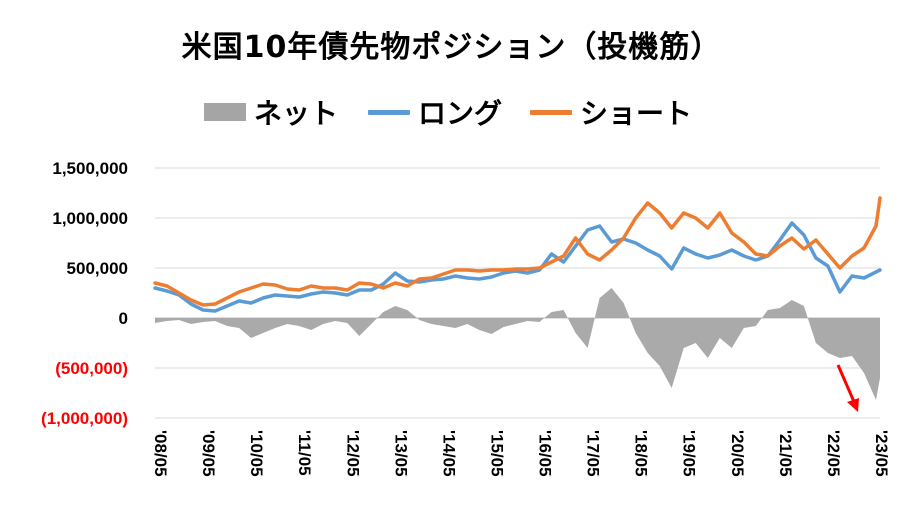 This screenshot has height=515, width=903. I want to click on x-tick-label-14: '22/05, so click(833, 453).